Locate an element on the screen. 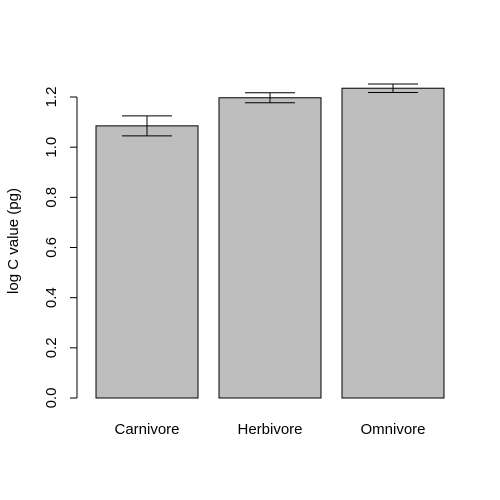 The width and height of the screenshot is (500, 500). y-tick-label: 1.0 is located at coordinates (51, 147).